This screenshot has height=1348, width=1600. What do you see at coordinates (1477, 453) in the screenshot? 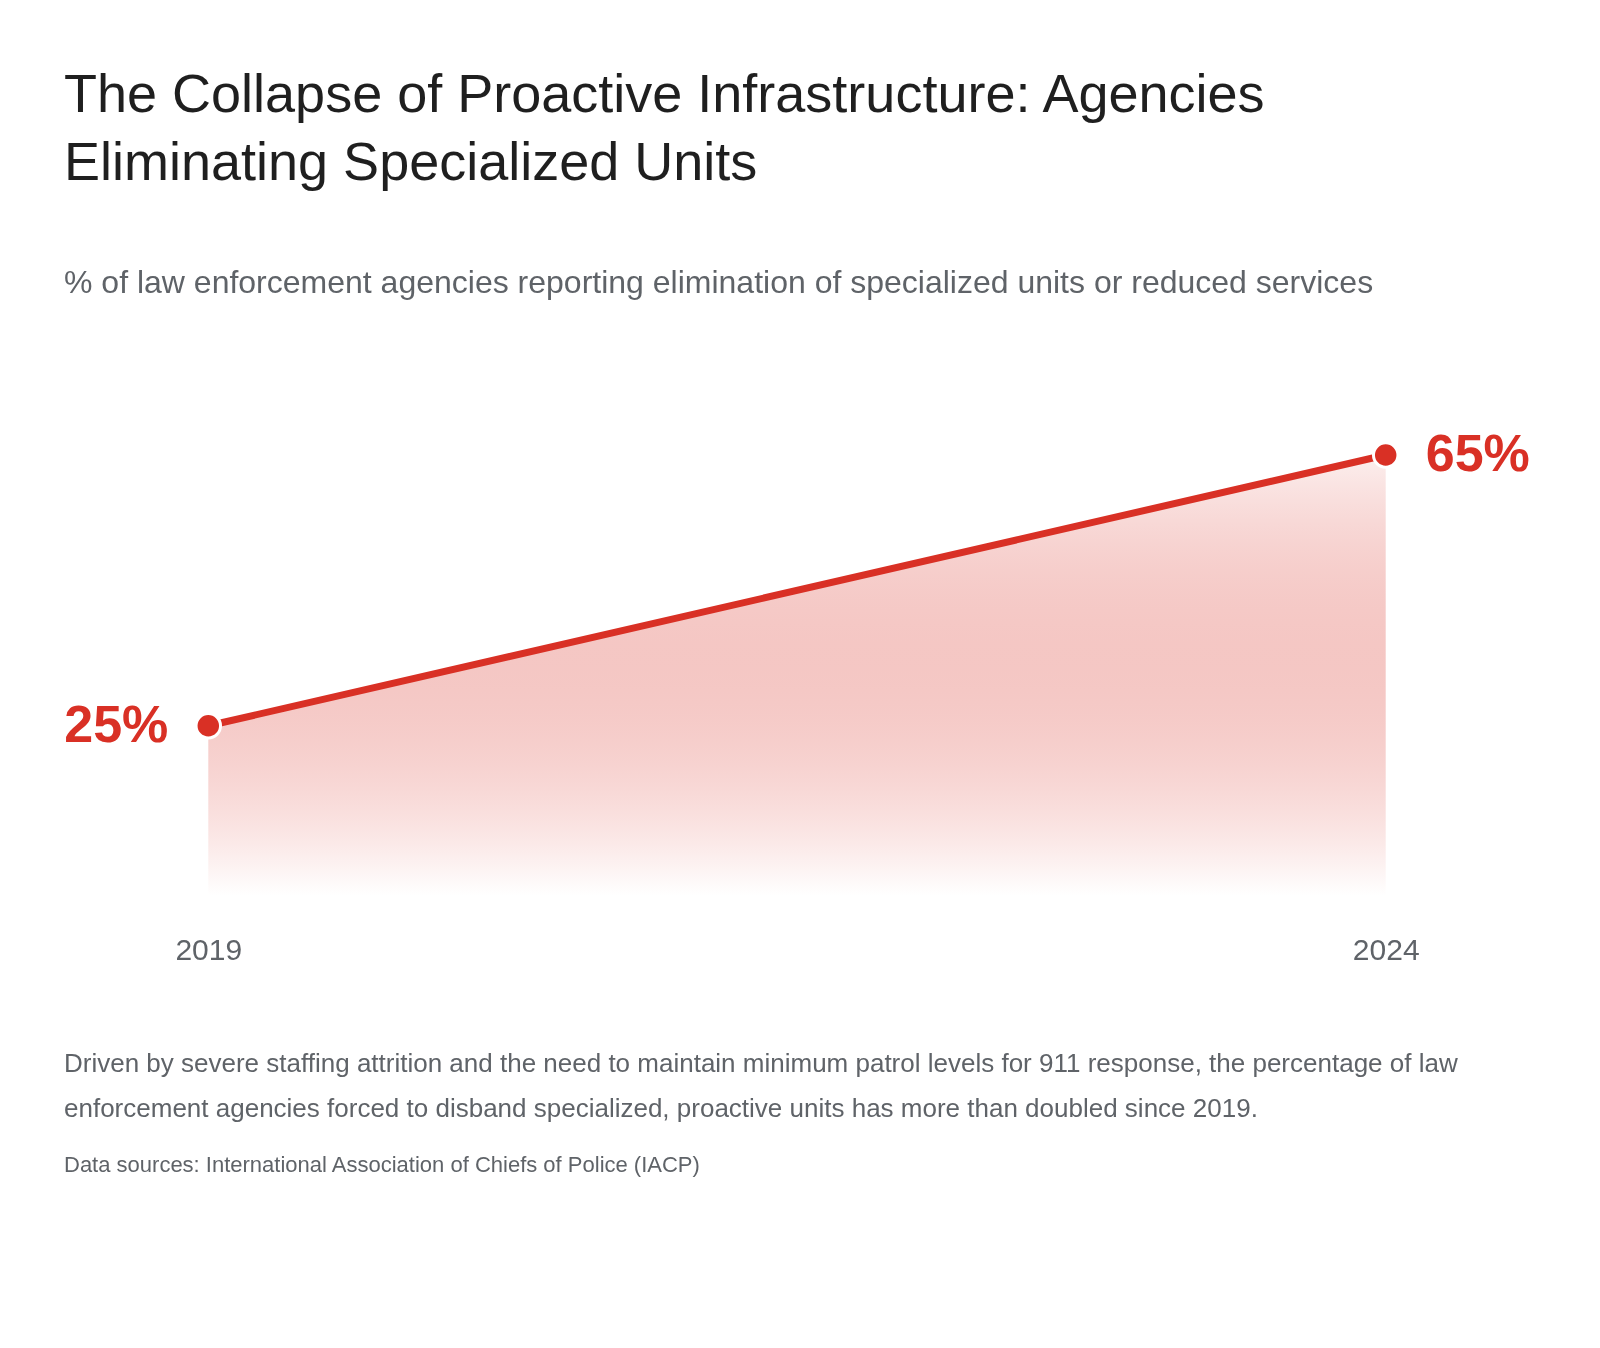
I see `data-label: 65%` at bounding box center [1477, 453].